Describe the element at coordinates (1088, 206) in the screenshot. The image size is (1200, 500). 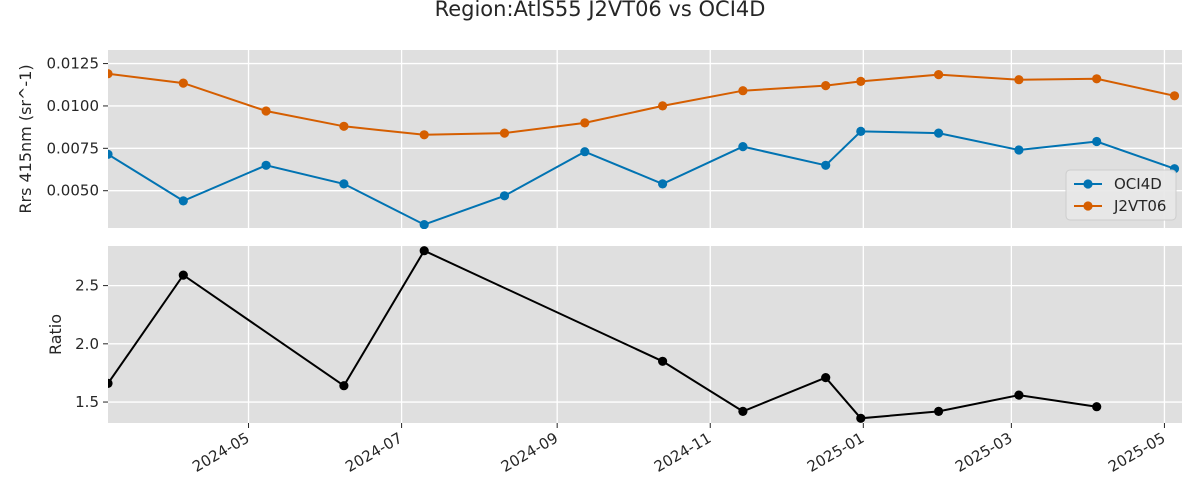
I see `legend-marker-j2vt06` at that location.